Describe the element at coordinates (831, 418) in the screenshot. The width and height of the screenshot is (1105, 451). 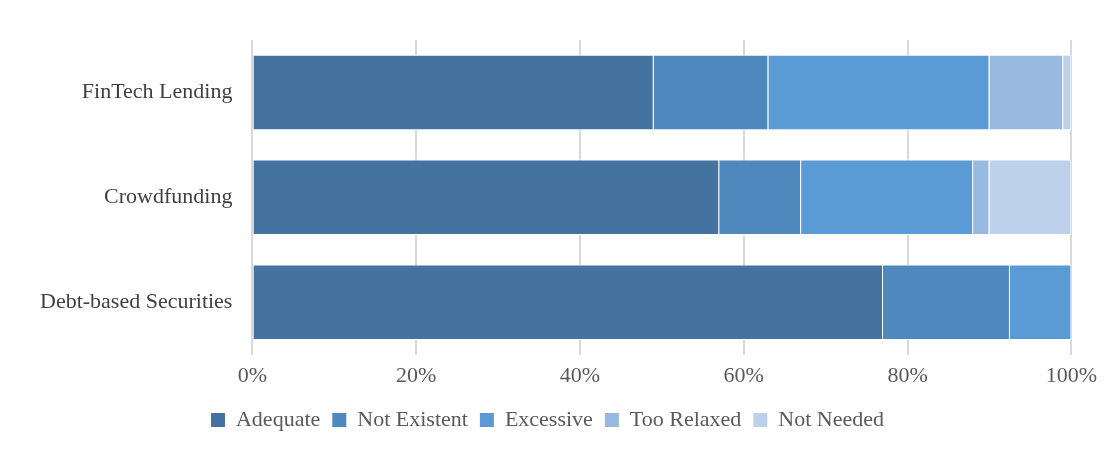
I see `legend-label: Not Needed` at that location.